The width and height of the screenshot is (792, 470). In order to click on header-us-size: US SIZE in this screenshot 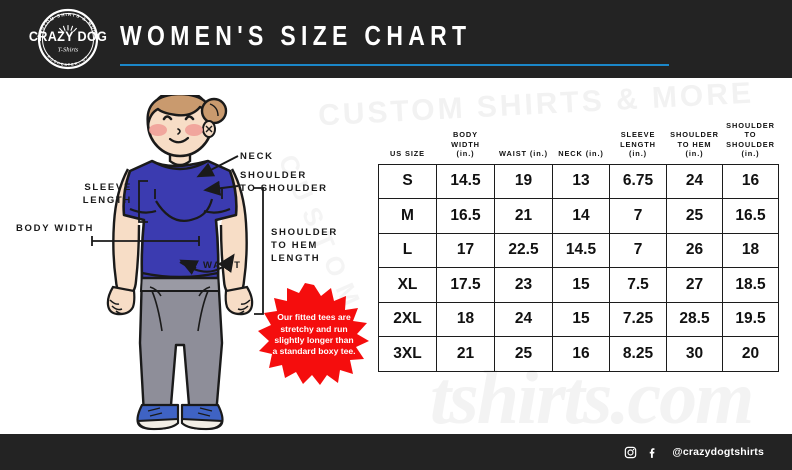, I will do `click(407, 153)`.